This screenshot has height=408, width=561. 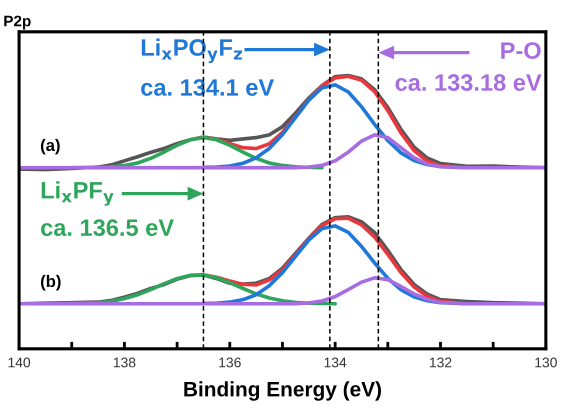 What do you see at coordinates (469, 82) in the screenshot?
I see `annotation: ca. 133.18 eV` at bounding box center [469, 82].